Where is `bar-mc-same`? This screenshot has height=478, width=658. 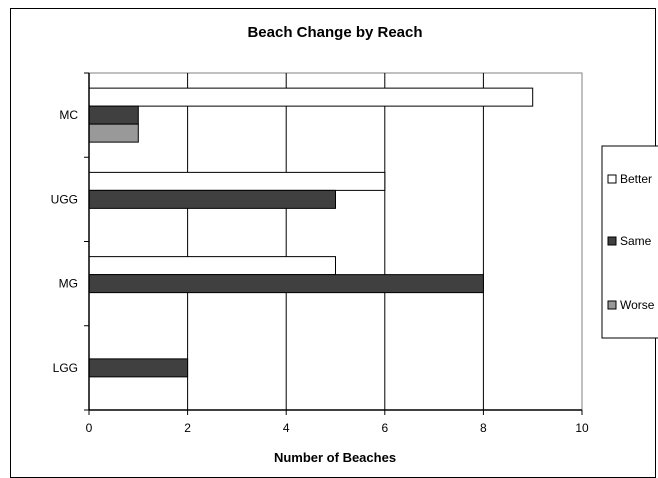
bar-mc-same is located at coordinates (113, 115).